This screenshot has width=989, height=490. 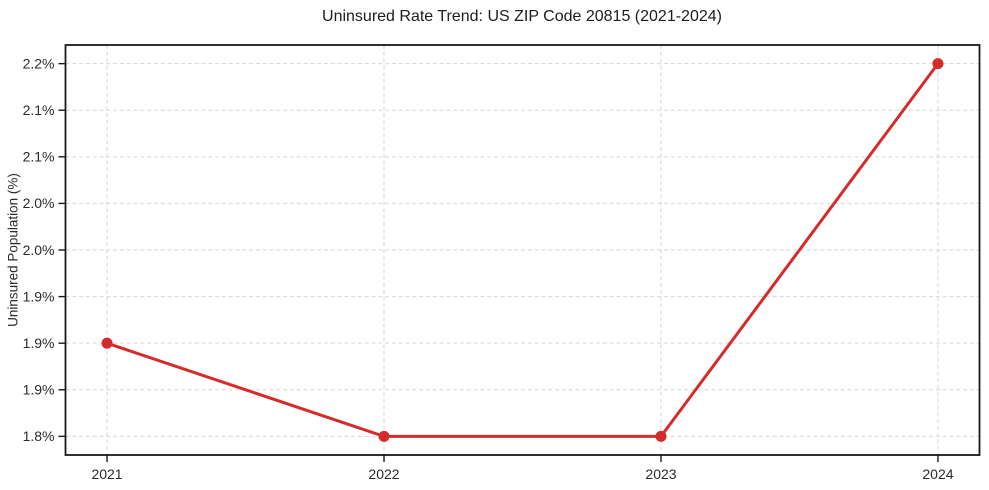 I want to click on y-axis-label: Uninsured Population (%), so click(x=13, y=250).